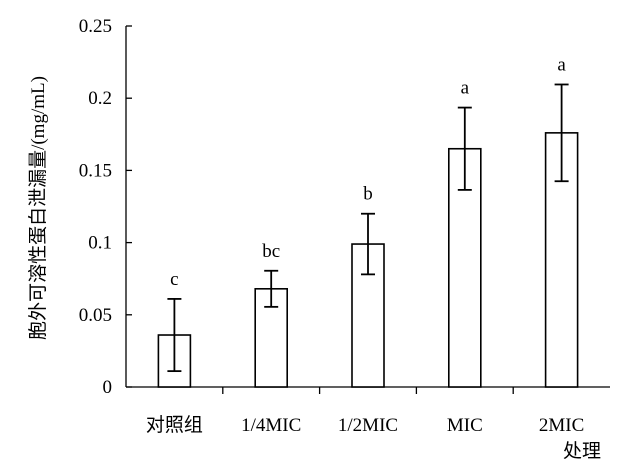 This screenshot has width=641, height=465. Describe the element at coordinates (95, 170) in the screenshot. I see `y-tick-label: 0.15` at that location.